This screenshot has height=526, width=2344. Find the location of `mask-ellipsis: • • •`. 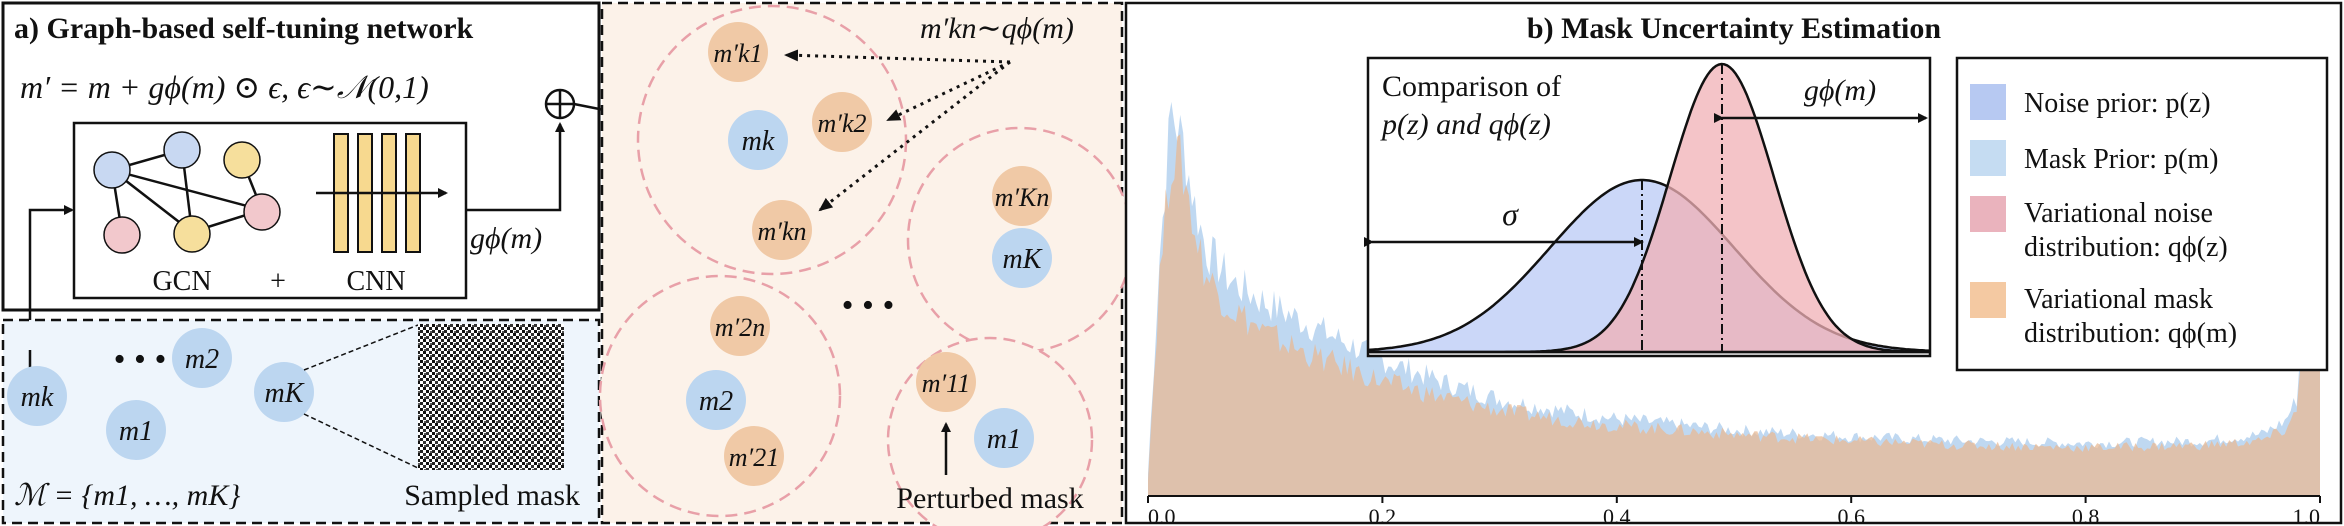

mask-ellipsis: • • • is located at coordinates (140, 359).